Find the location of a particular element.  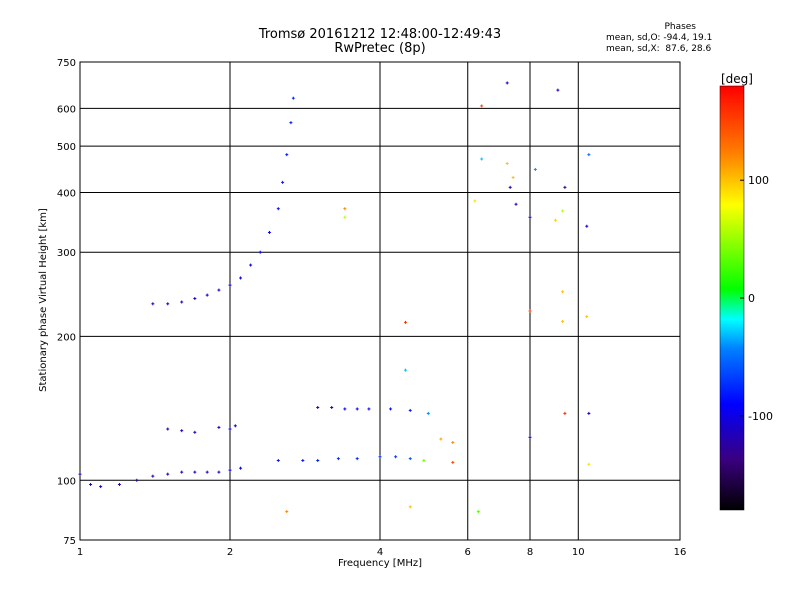

y-tick-label: 400 is located at coordinates (66, 193).